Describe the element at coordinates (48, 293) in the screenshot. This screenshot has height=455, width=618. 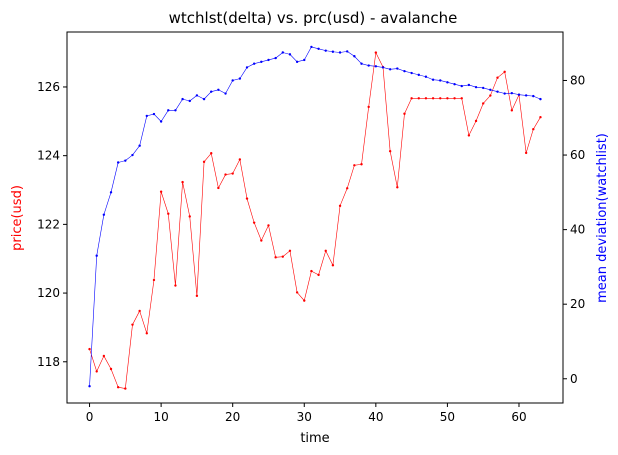
I see `y-left-tick-label: 120` at that location.